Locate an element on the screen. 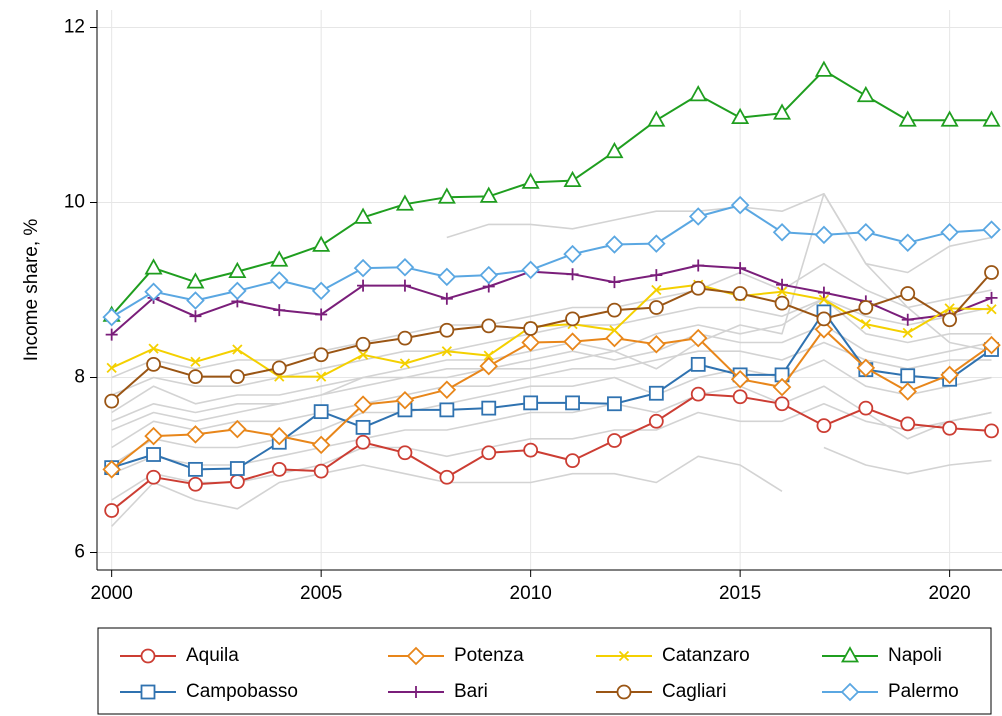  x-tick-label: 2015 is located at coordinates (740, 593).